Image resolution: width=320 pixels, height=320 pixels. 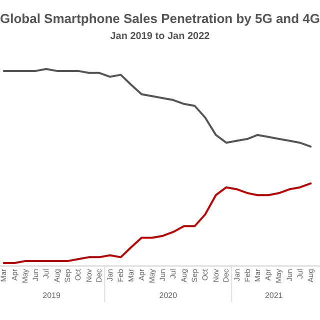 I want to click on chart-title: Global Smartphone Sales Penetration by 5G and 4G, so click(x=160, y=18).